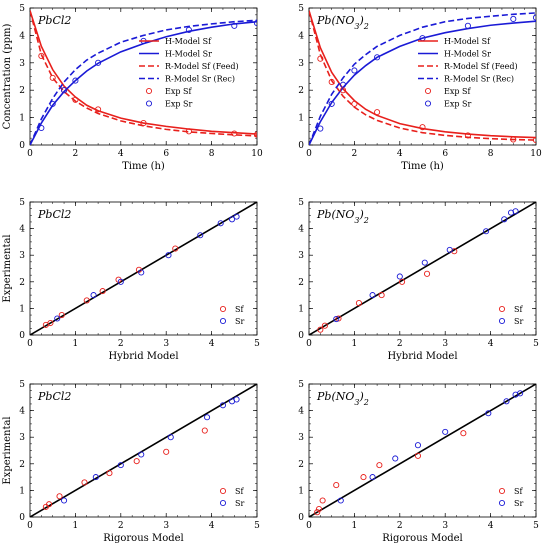 The width and height of the screenshot is (545, 550). Describe the element at coordinates (178, 91) in the screenshot. I see `legend-label: Exp Sf` at that location.